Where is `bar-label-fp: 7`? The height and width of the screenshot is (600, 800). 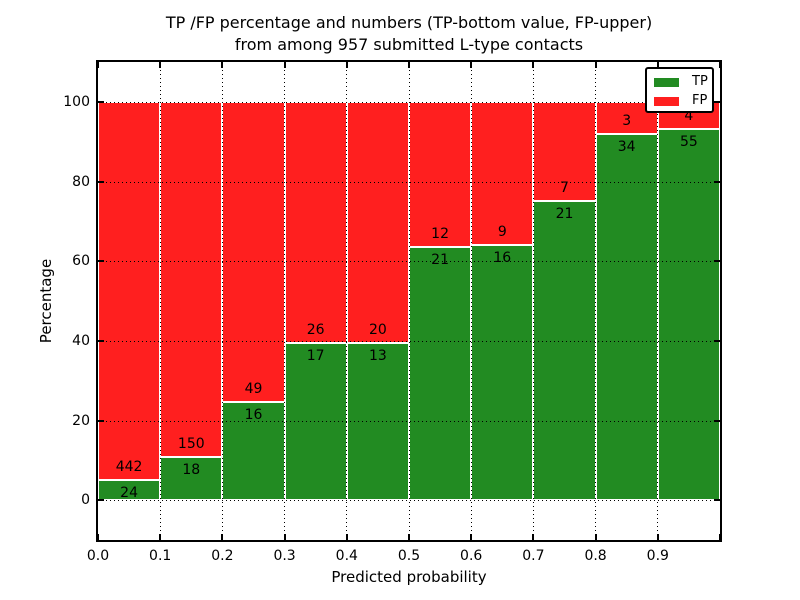 bar-label-fp: 7 is located at coordinates (564, 188).